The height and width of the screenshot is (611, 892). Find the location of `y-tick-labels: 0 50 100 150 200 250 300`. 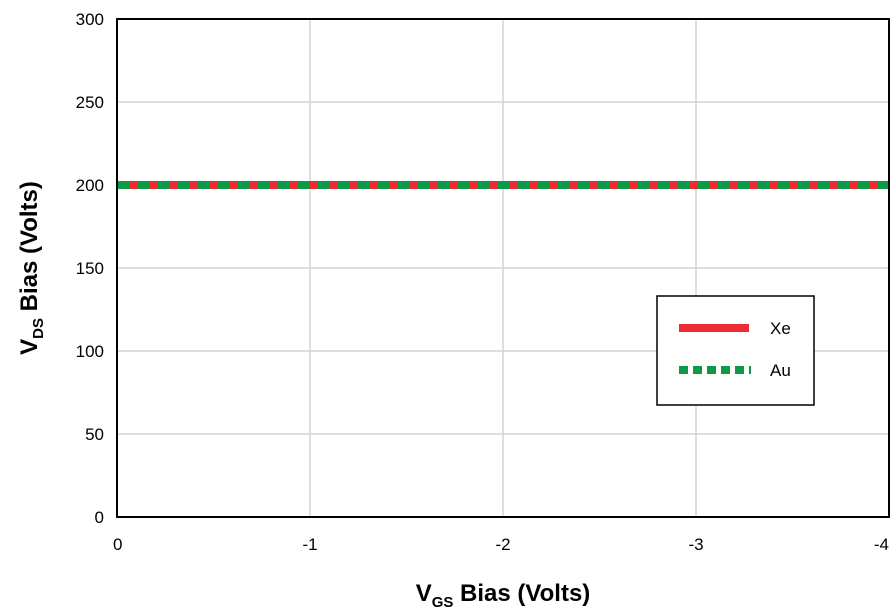

y-tick-labels: 0 50 100 150 200 250 300 is located at coordinates (90, 268).